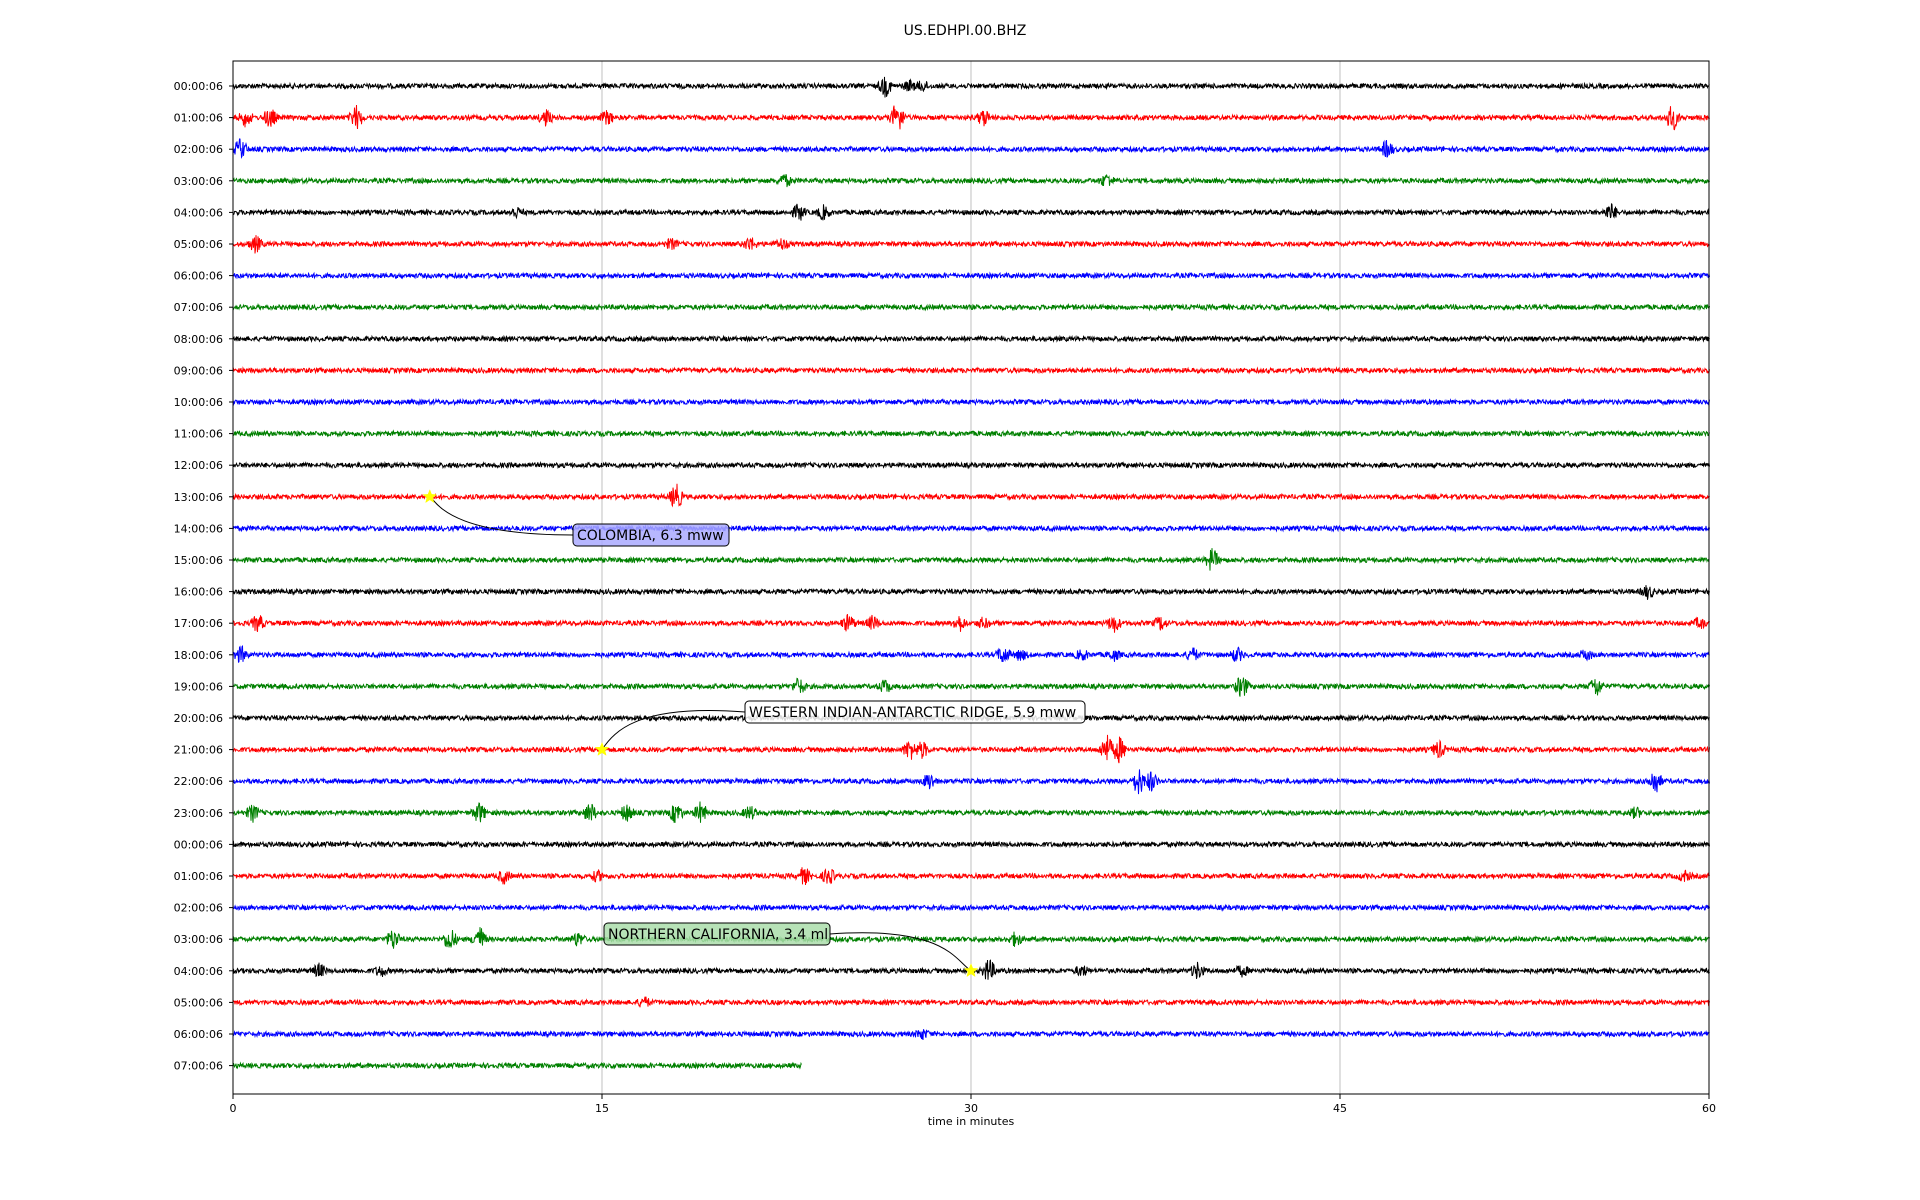  I want to click on x-axis-ticks: 0 15 30 45 60, so click(973, 1104).